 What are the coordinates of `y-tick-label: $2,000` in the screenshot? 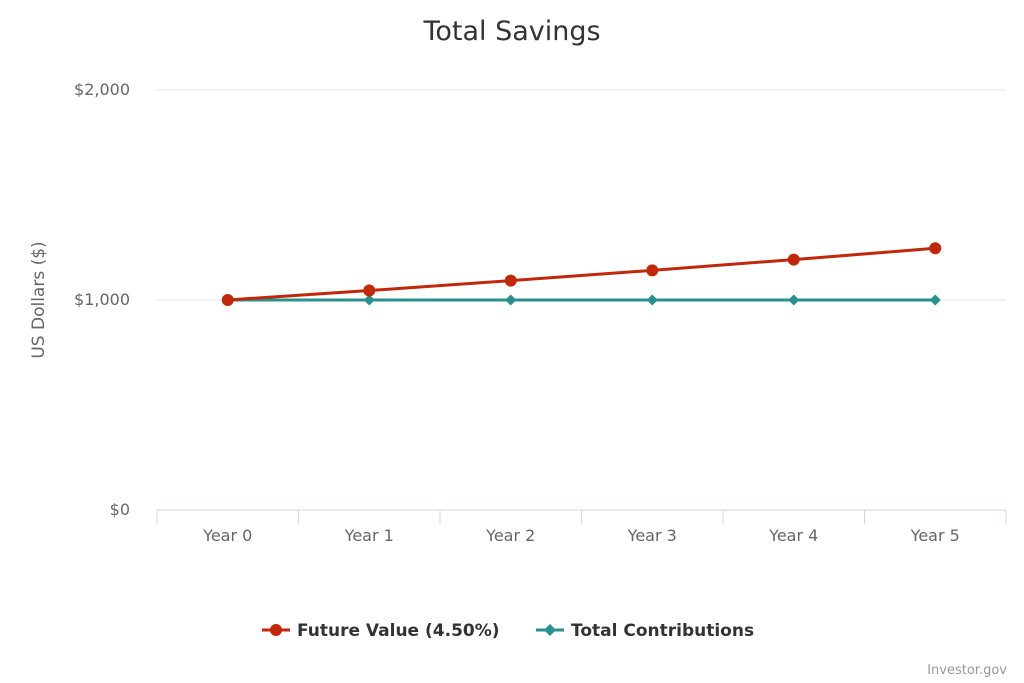 It's located at (102, 89).